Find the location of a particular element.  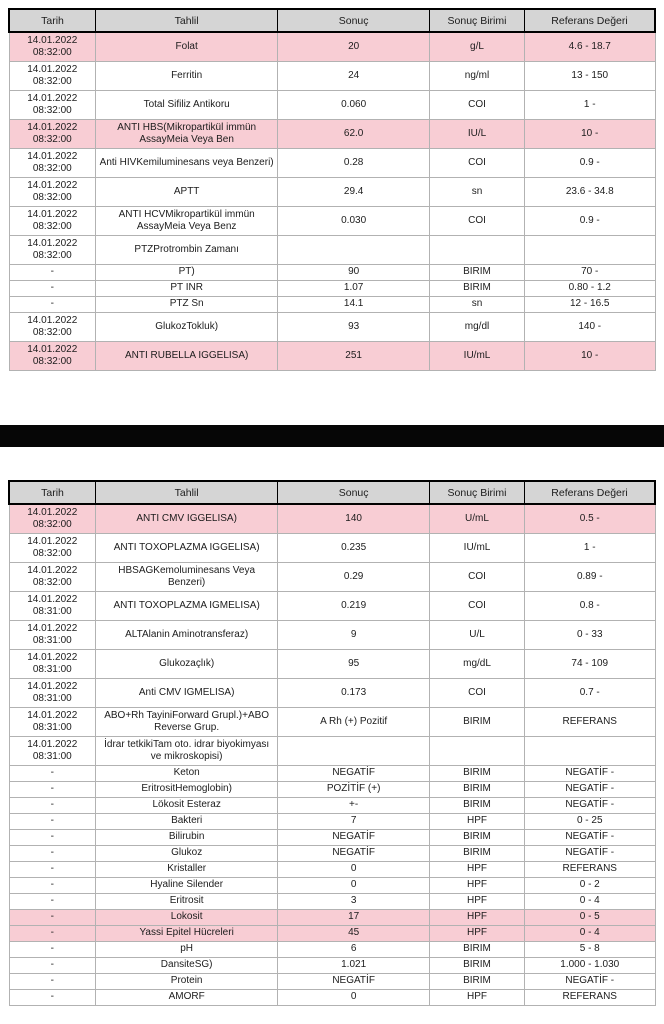

cell-test: Yassi Epitel Hücreleri is located at coordinates (187, 933).